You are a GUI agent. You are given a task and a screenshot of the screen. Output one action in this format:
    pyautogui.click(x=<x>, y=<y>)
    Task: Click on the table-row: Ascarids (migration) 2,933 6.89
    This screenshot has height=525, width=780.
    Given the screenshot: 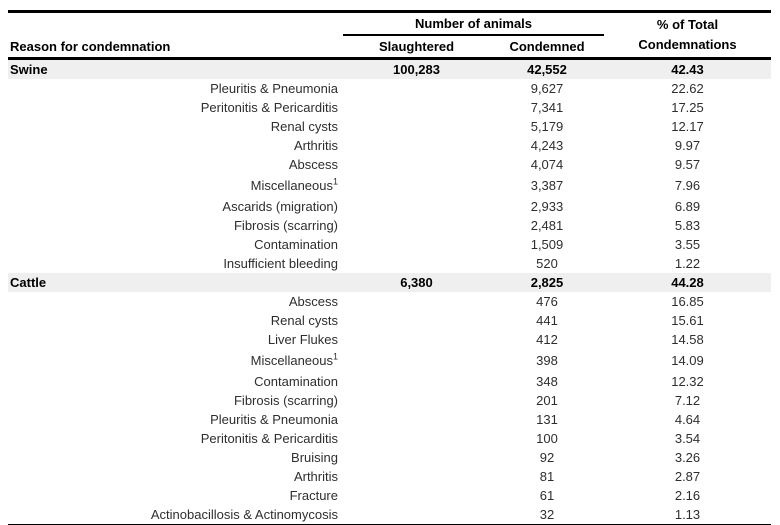 What is the action you would take?
    pyautogui.click(x=389, y=206)
    